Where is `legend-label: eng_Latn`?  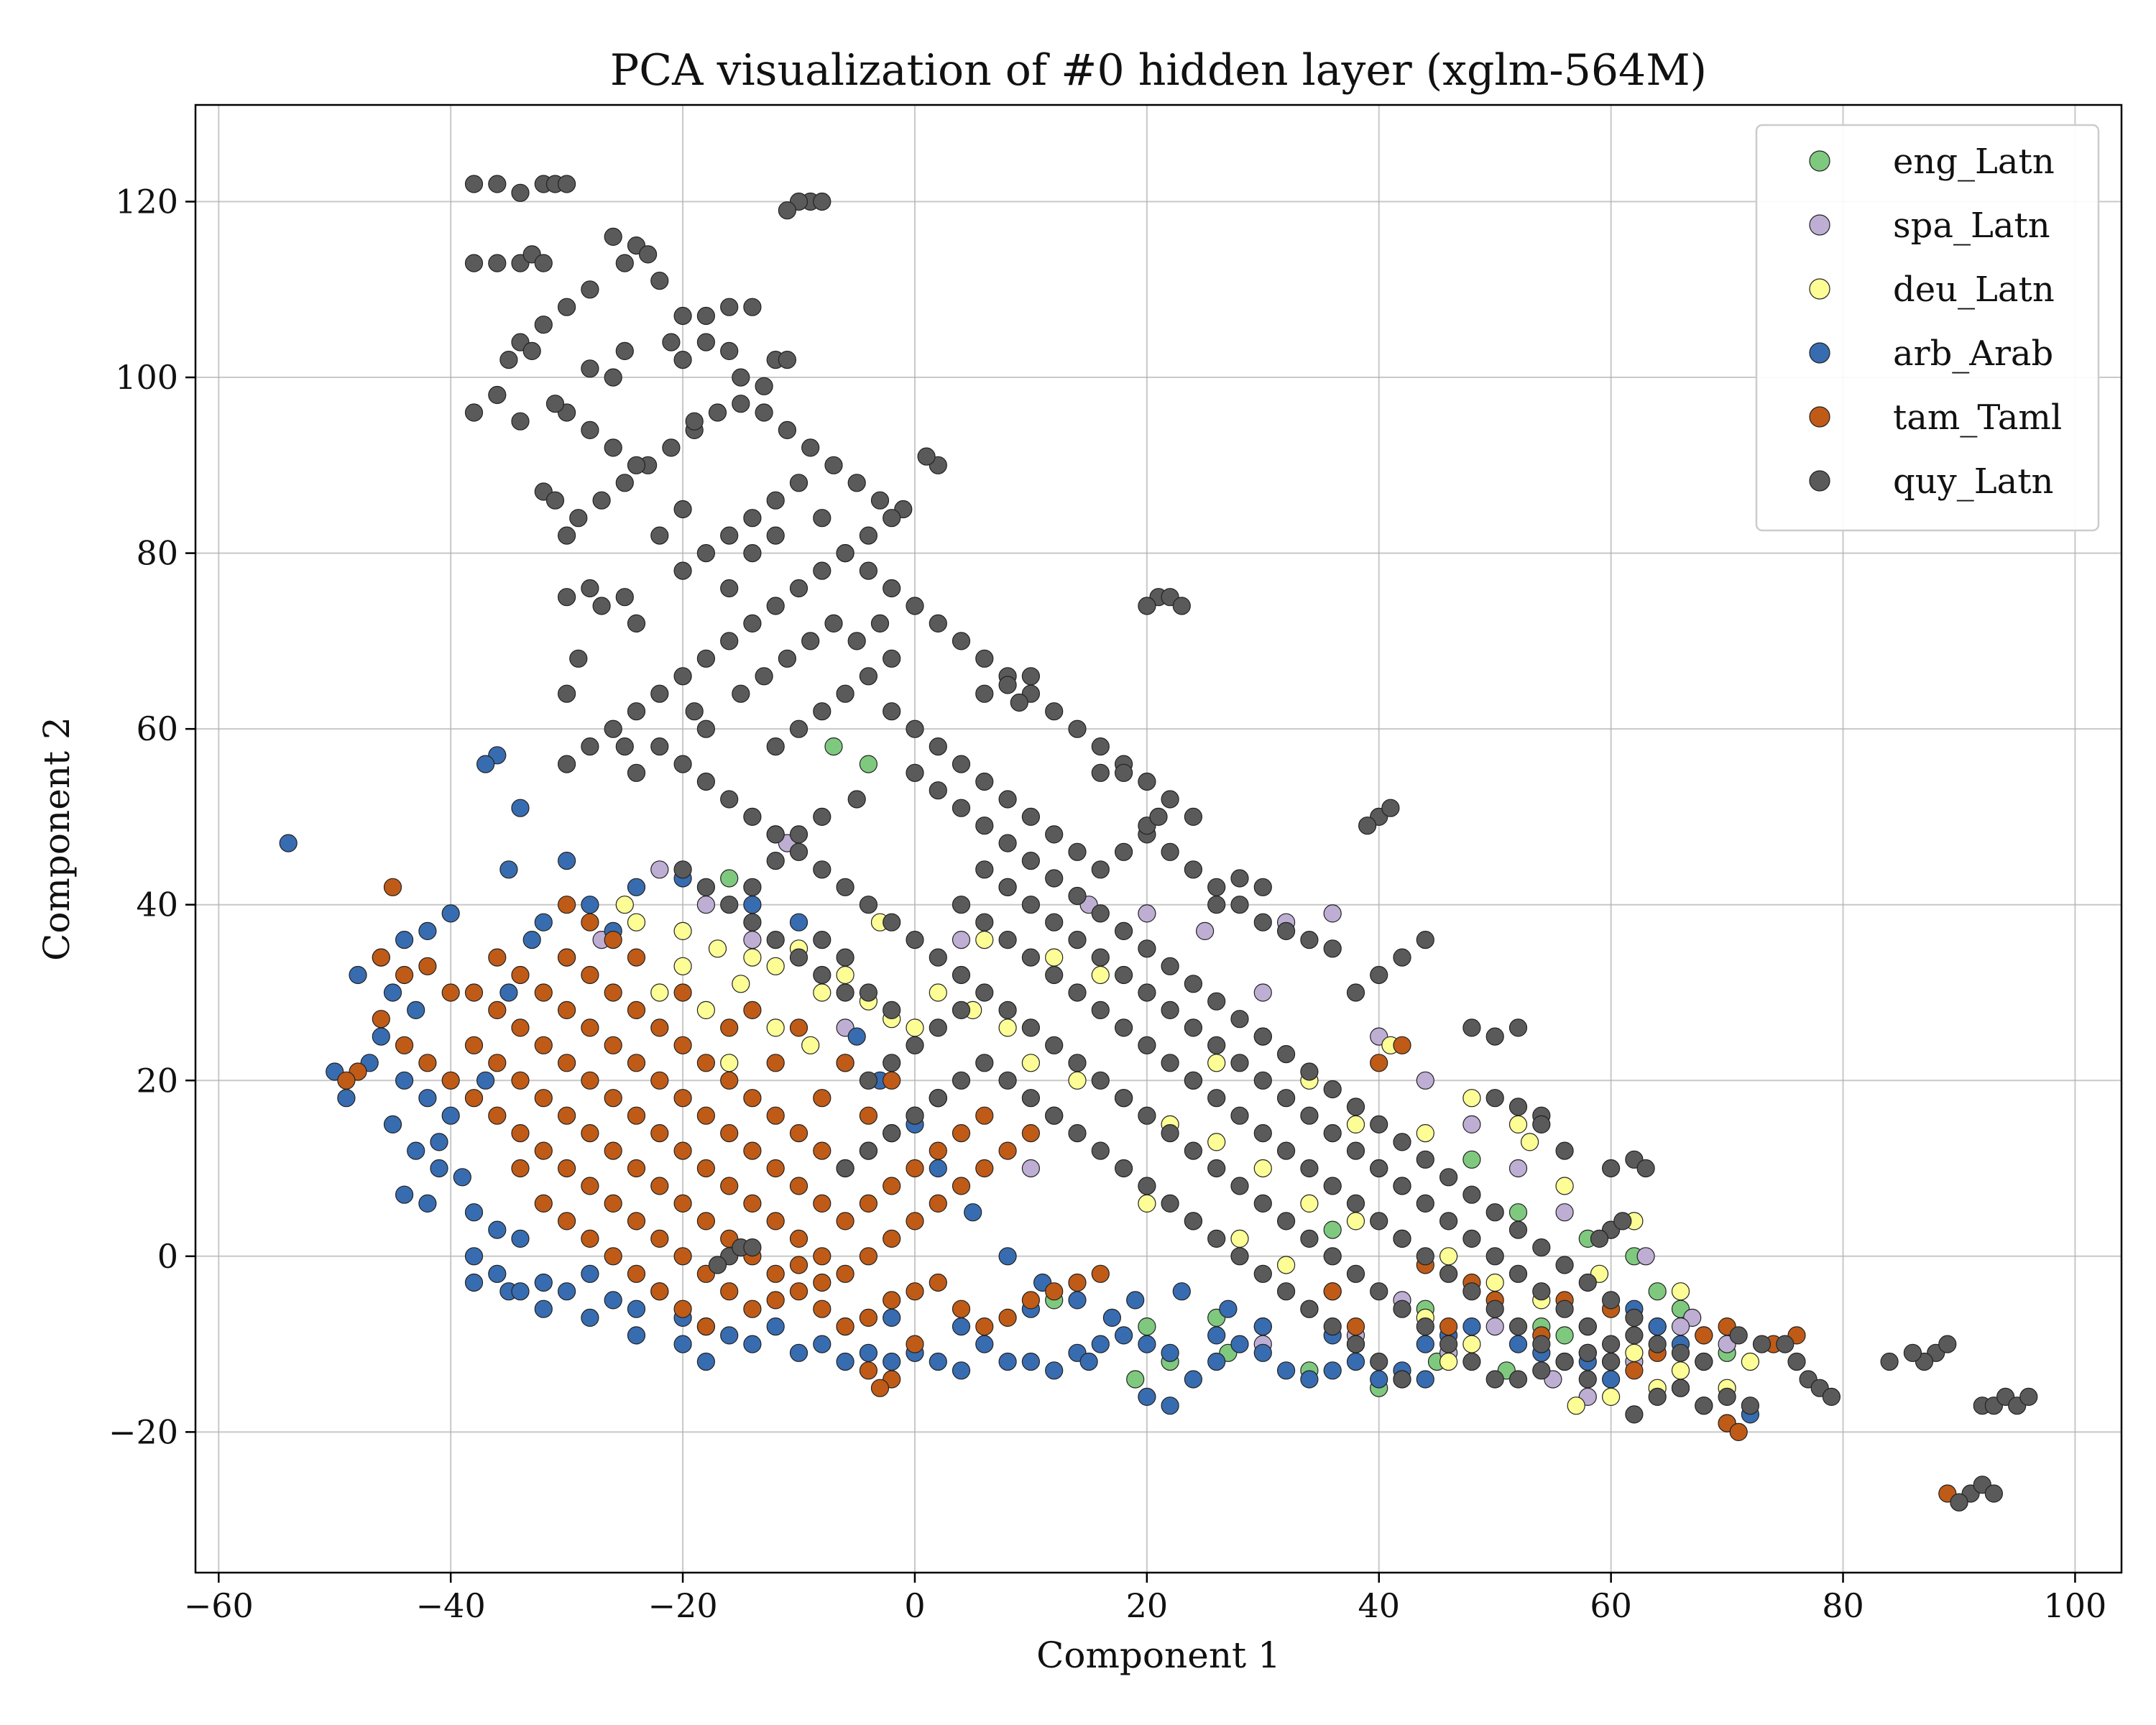 legend-label: eng_Latn is located at coordinates (1974, 162).